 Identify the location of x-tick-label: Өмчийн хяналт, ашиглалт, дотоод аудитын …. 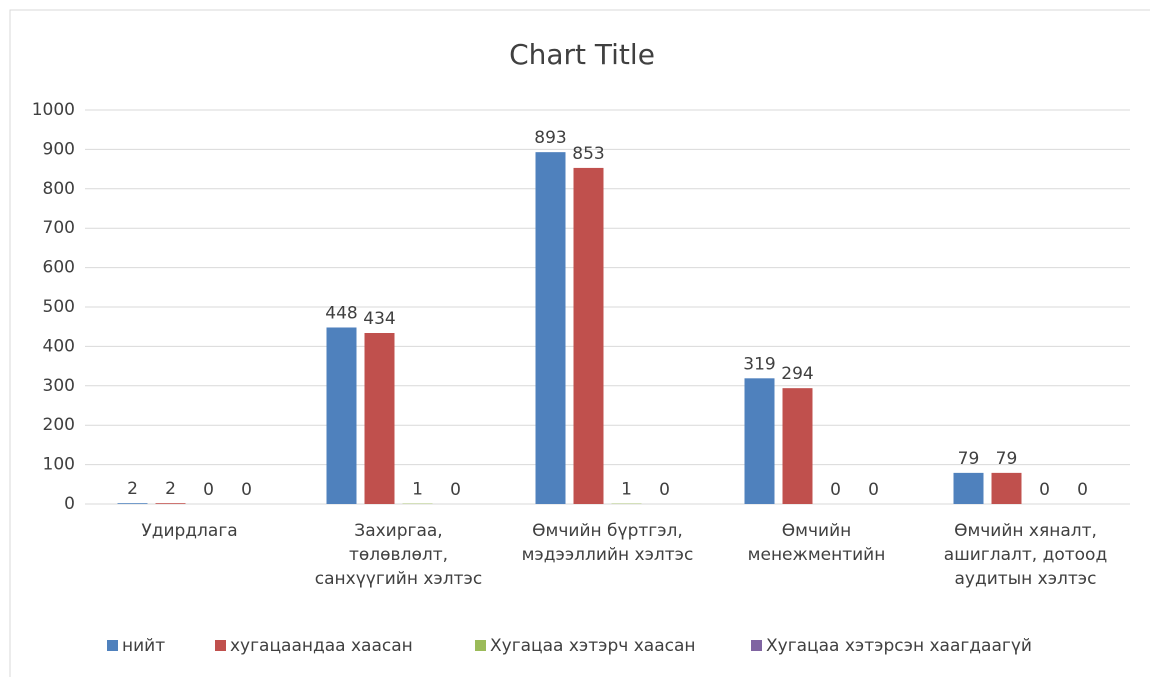
(1025, 555).